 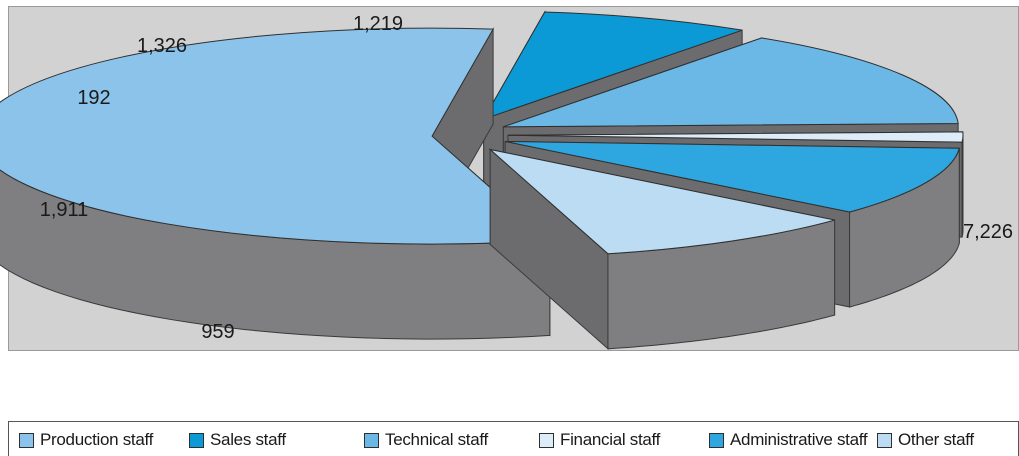 What do you see at coordinates (97, 439) in the screenshot?
I see `legend-label-production: Production staff` at bounding box center [97, 439].